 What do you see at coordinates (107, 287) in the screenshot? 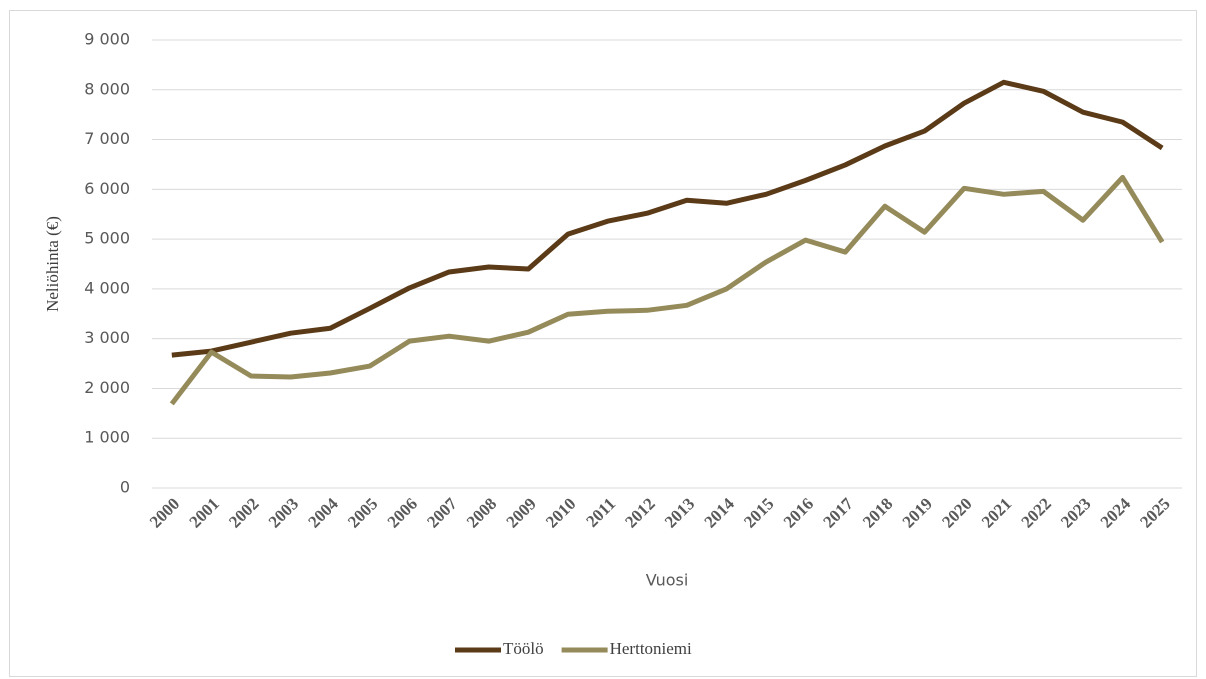
I see `y-tick-label: 4 000` at bounding box center [107, 287].